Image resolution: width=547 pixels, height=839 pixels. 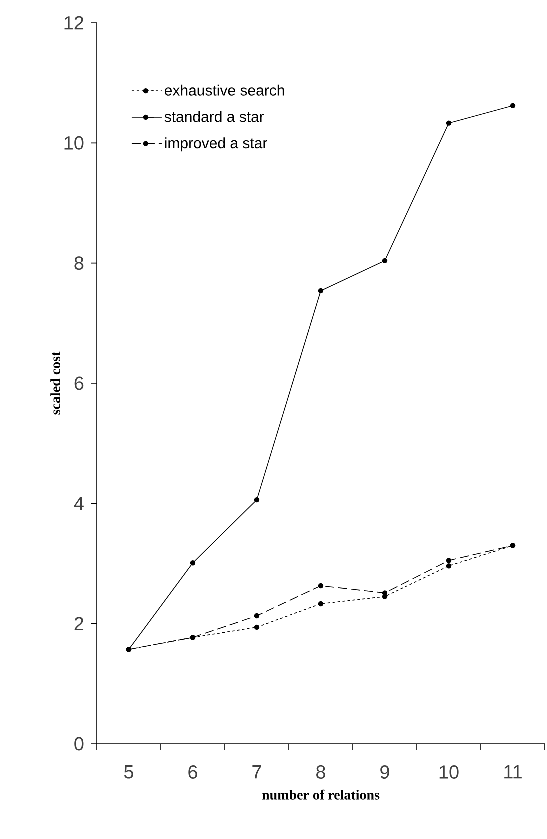 I want to click on x-tick-label: 8, so click(x=321, y=772).